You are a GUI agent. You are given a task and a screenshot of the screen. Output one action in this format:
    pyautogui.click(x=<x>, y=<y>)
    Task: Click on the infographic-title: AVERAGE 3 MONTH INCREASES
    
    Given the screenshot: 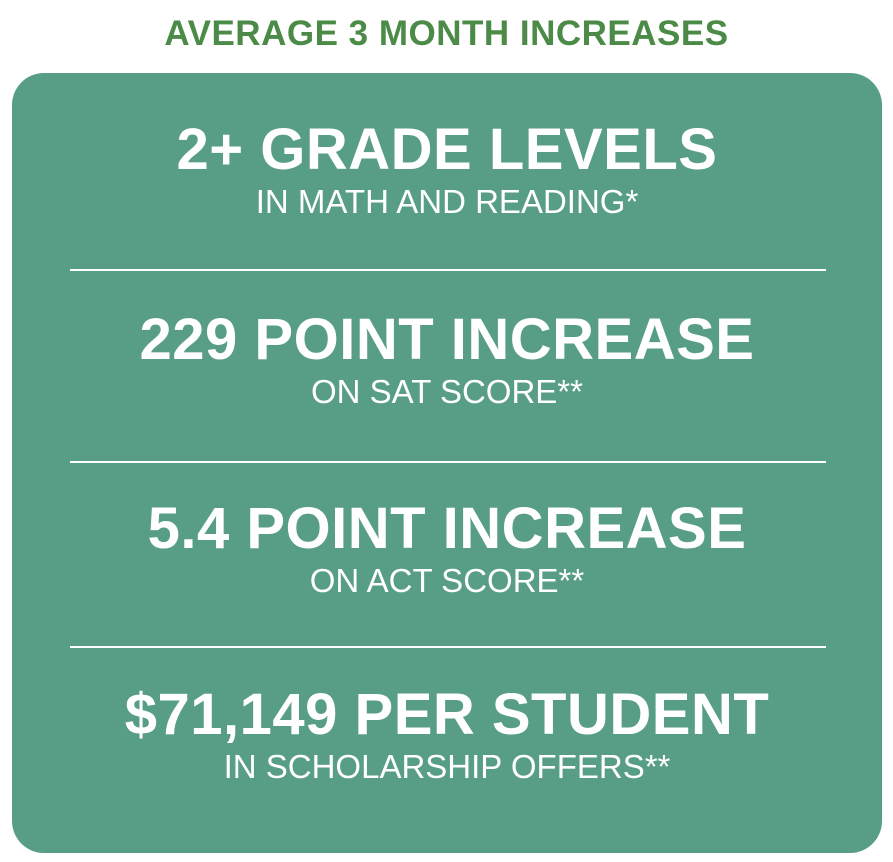 What is the action you would take?
    pyautogui.click(x=446, y=33)
    